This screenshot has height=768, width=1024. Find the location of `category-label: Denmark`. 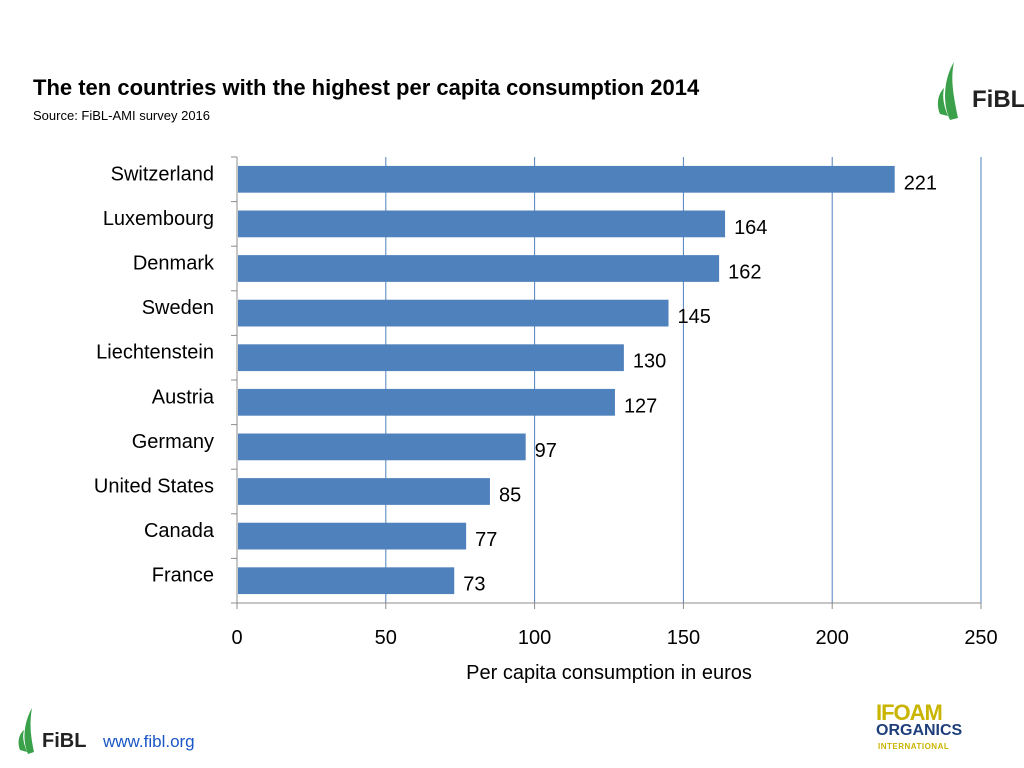

category-label: Denmark is located at coordinates (174, 264).